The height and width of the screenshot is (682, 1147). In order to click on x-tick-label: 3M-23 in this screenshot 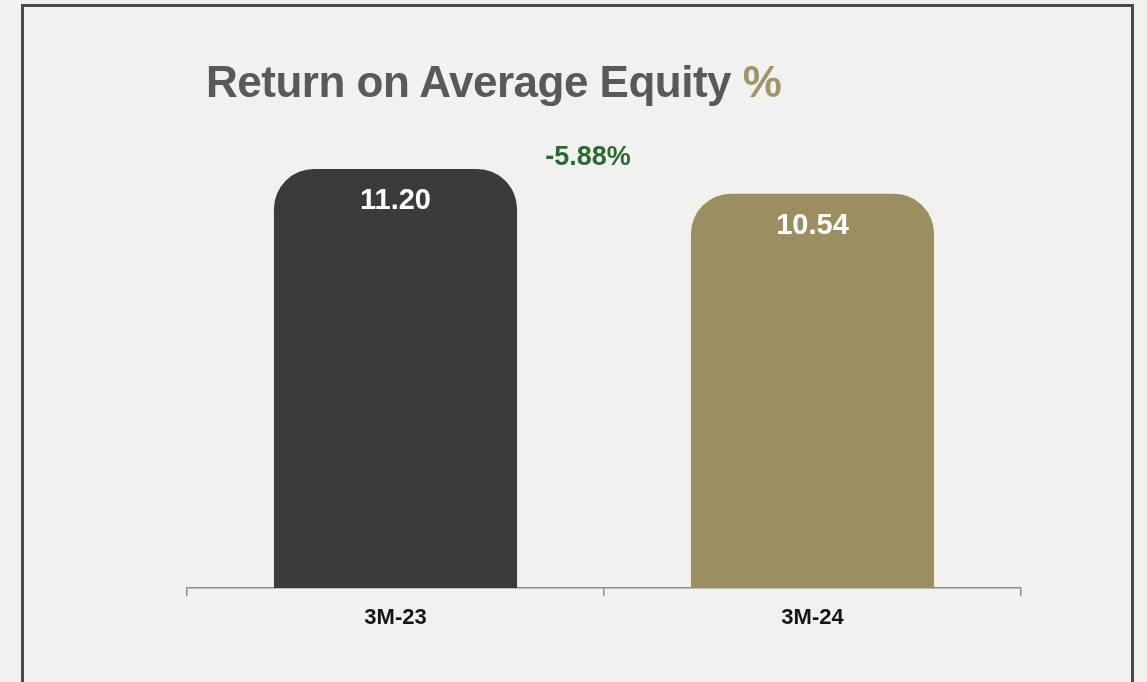, I will do `click(395, 617)`.